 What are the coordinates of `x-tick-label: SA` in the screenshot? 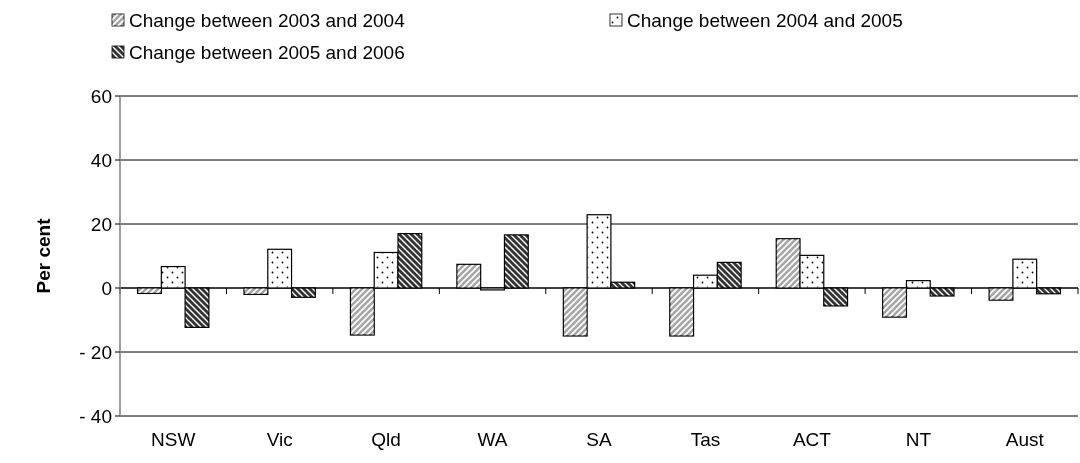 It's located at (599, 439).